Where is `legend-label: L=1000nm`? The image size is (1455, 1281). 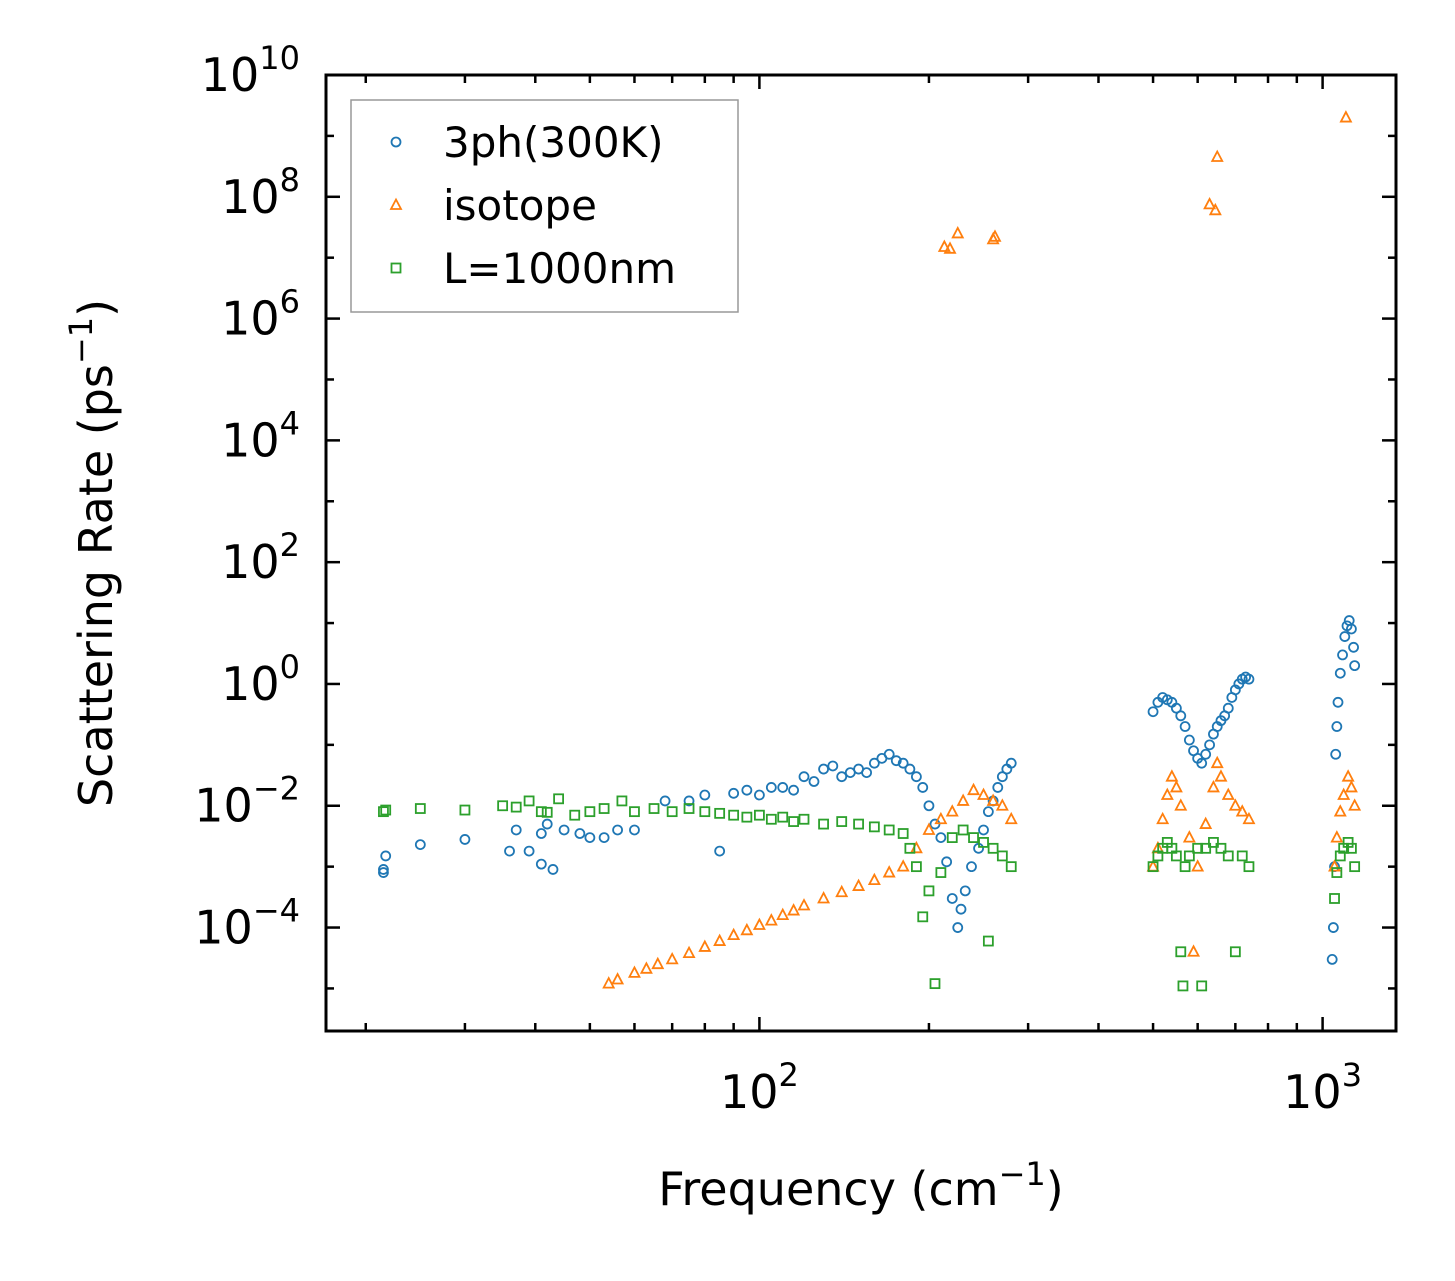
legend-label: L=1000nm is located at coordinates (559, 268).